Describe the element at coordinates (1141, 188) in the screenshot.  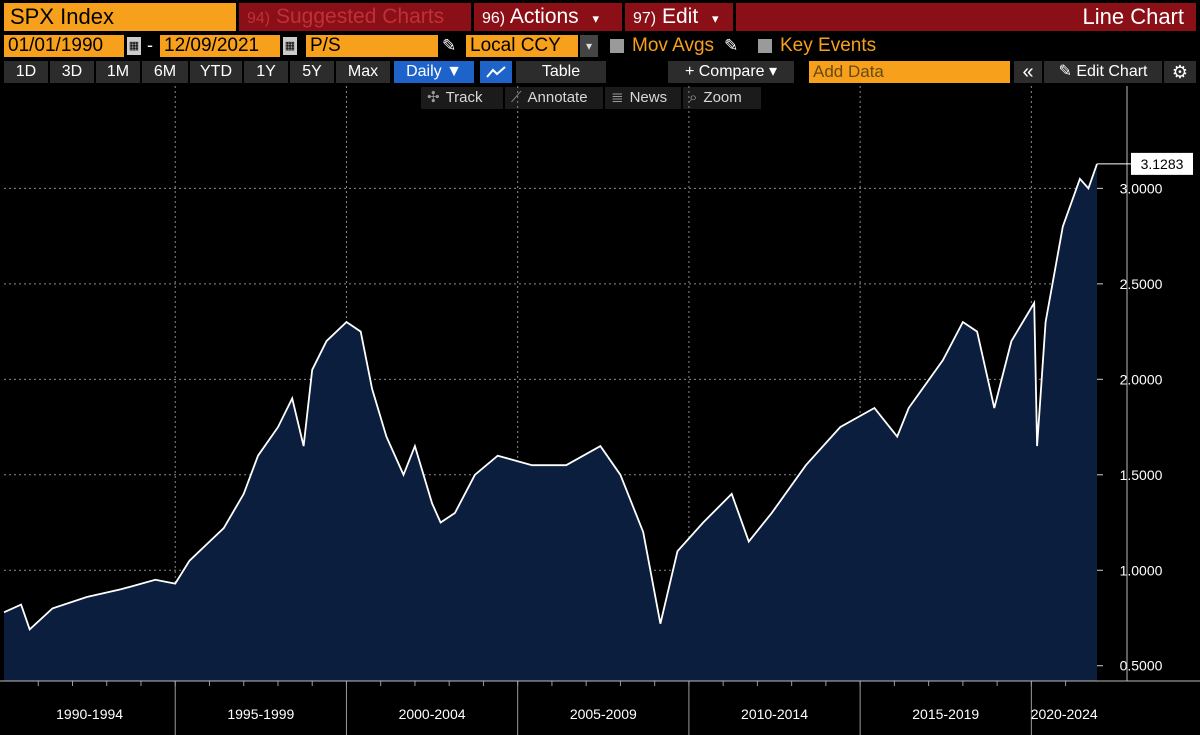
I see `y-tick-label: 3.0000` at that location.